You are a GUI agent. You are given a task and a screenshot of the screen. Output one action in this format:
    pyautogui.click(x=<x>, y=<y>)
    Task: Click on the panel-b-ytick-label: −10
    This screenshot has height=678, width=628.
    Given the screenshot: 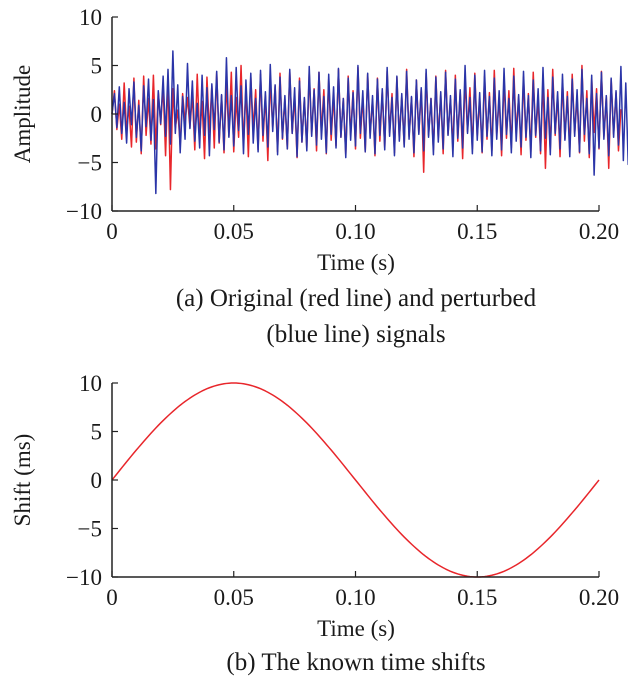 What is the action you would take?
    pyautogui.click(x=84, y=577)
    